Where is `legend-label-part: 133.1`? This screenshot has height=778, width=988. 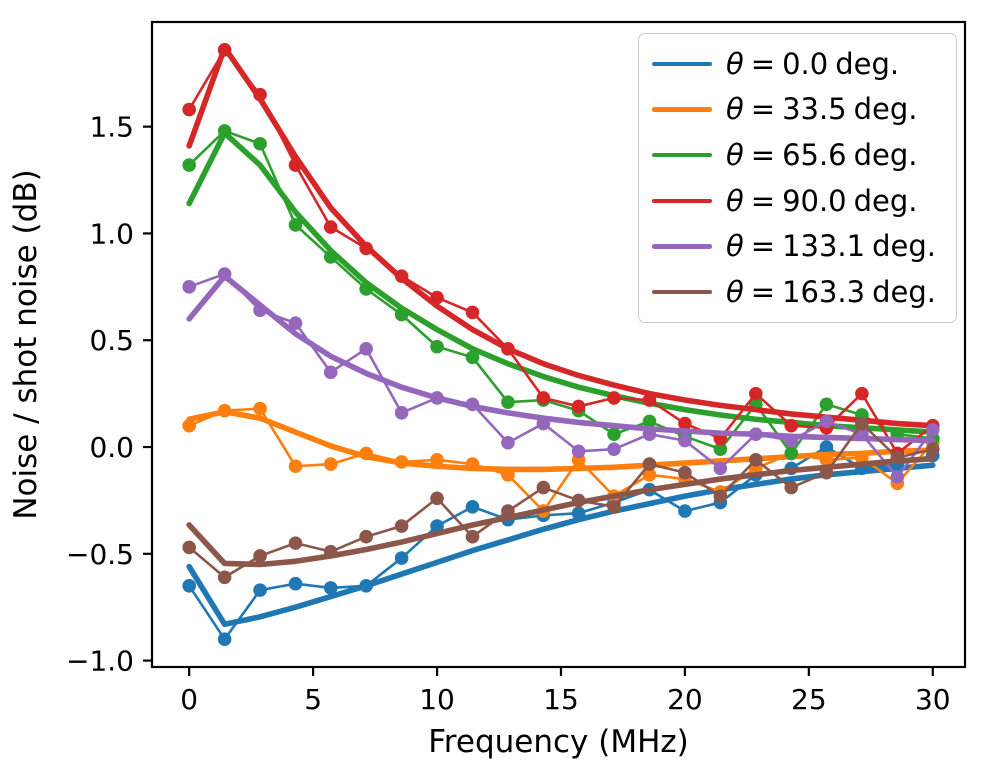
legend-label-part: 133.1 is located at coordinates (824, 246).